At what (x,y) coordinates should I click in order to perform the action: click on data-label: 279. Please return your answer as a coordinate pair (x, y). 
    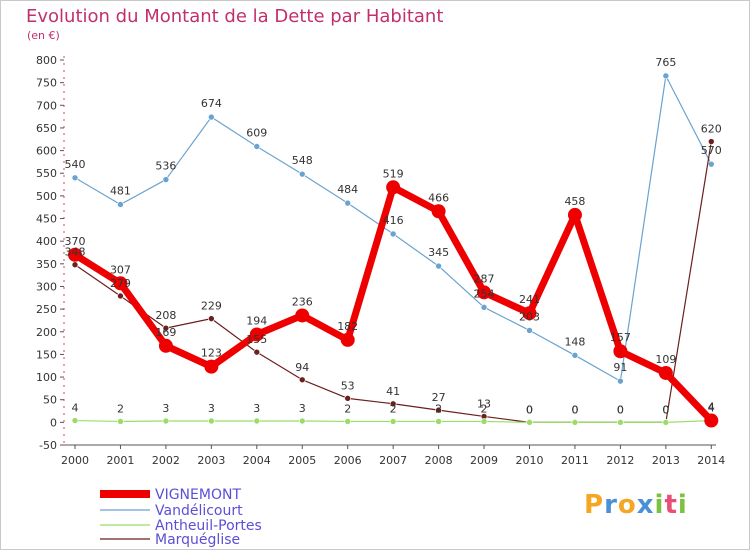
    Looking at the image, I should click on (120, 283).